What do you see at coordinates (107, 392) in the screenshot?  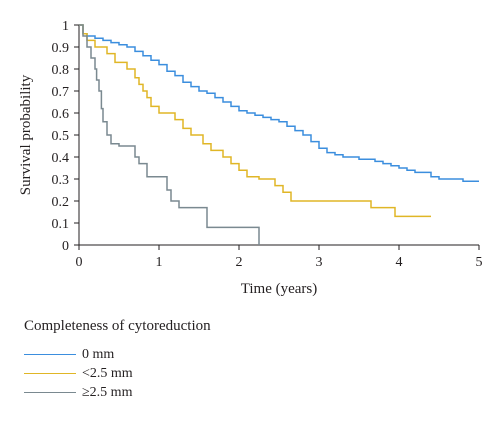 I see `legend-label-ge-2-5mm: ≥2.5 mm` at bounding box center [107, 392].